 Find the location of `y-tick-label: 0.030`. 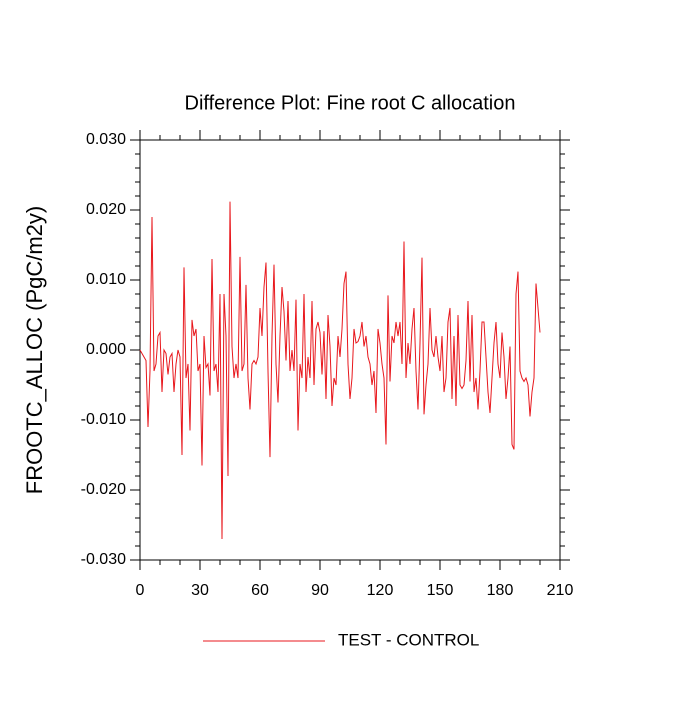

y-tick-label: 0.030 is located at coordinates (106, 139).